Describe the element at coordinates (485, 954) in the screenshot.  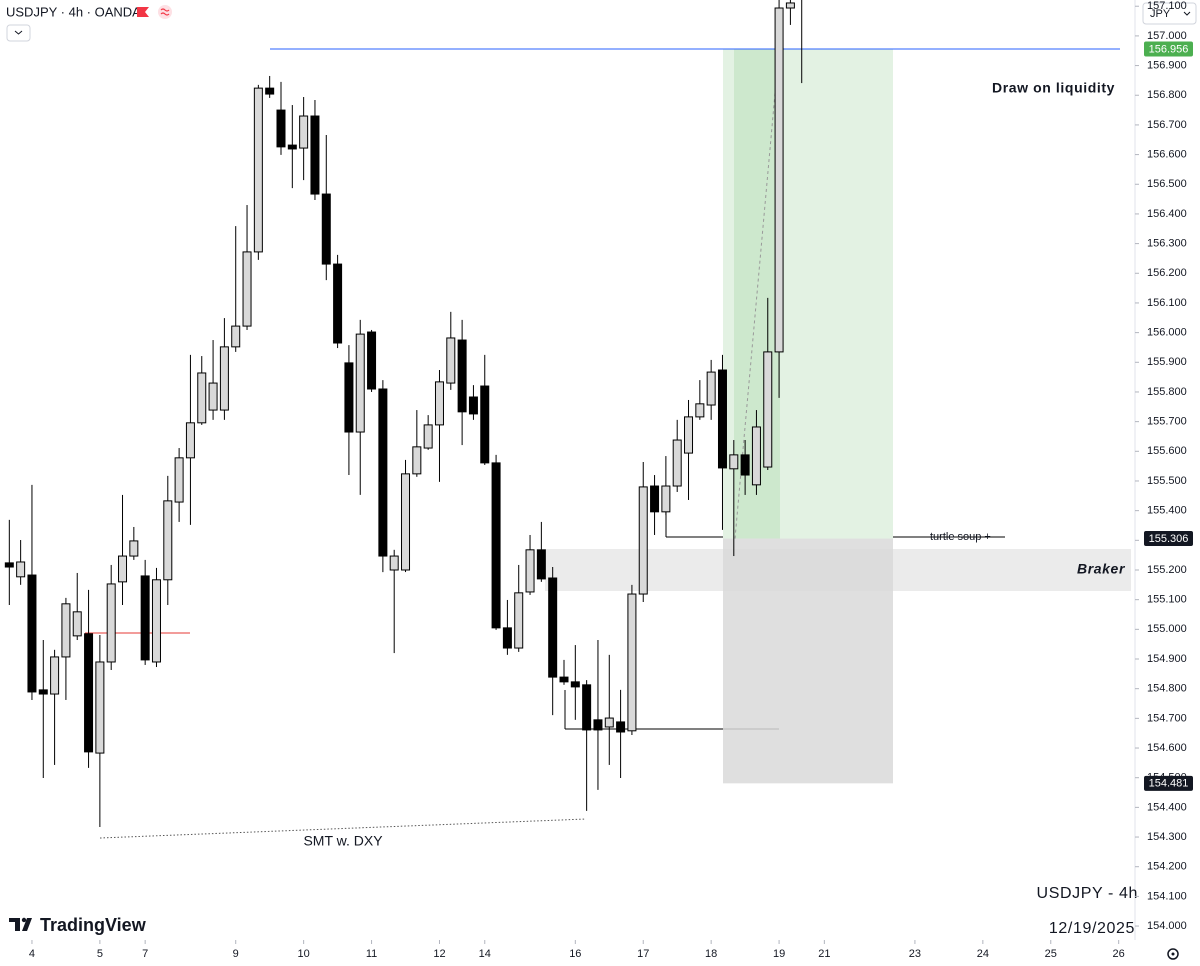
I see `x-tick-label: 14` at that location.